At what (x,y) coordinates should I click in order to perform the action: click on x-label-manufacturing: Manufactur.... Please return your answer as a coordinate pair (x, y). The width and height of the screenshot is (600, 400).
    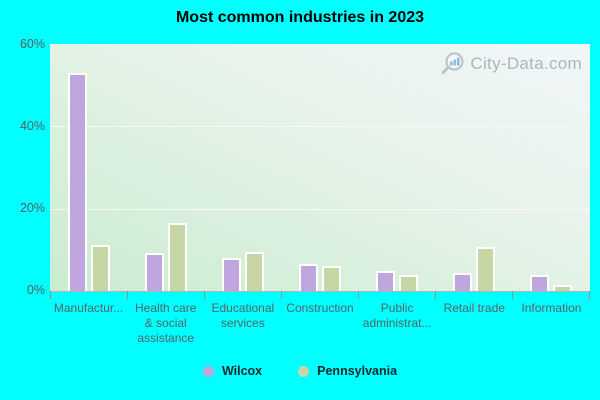
    Looking at the image, I should click on (88, 308).